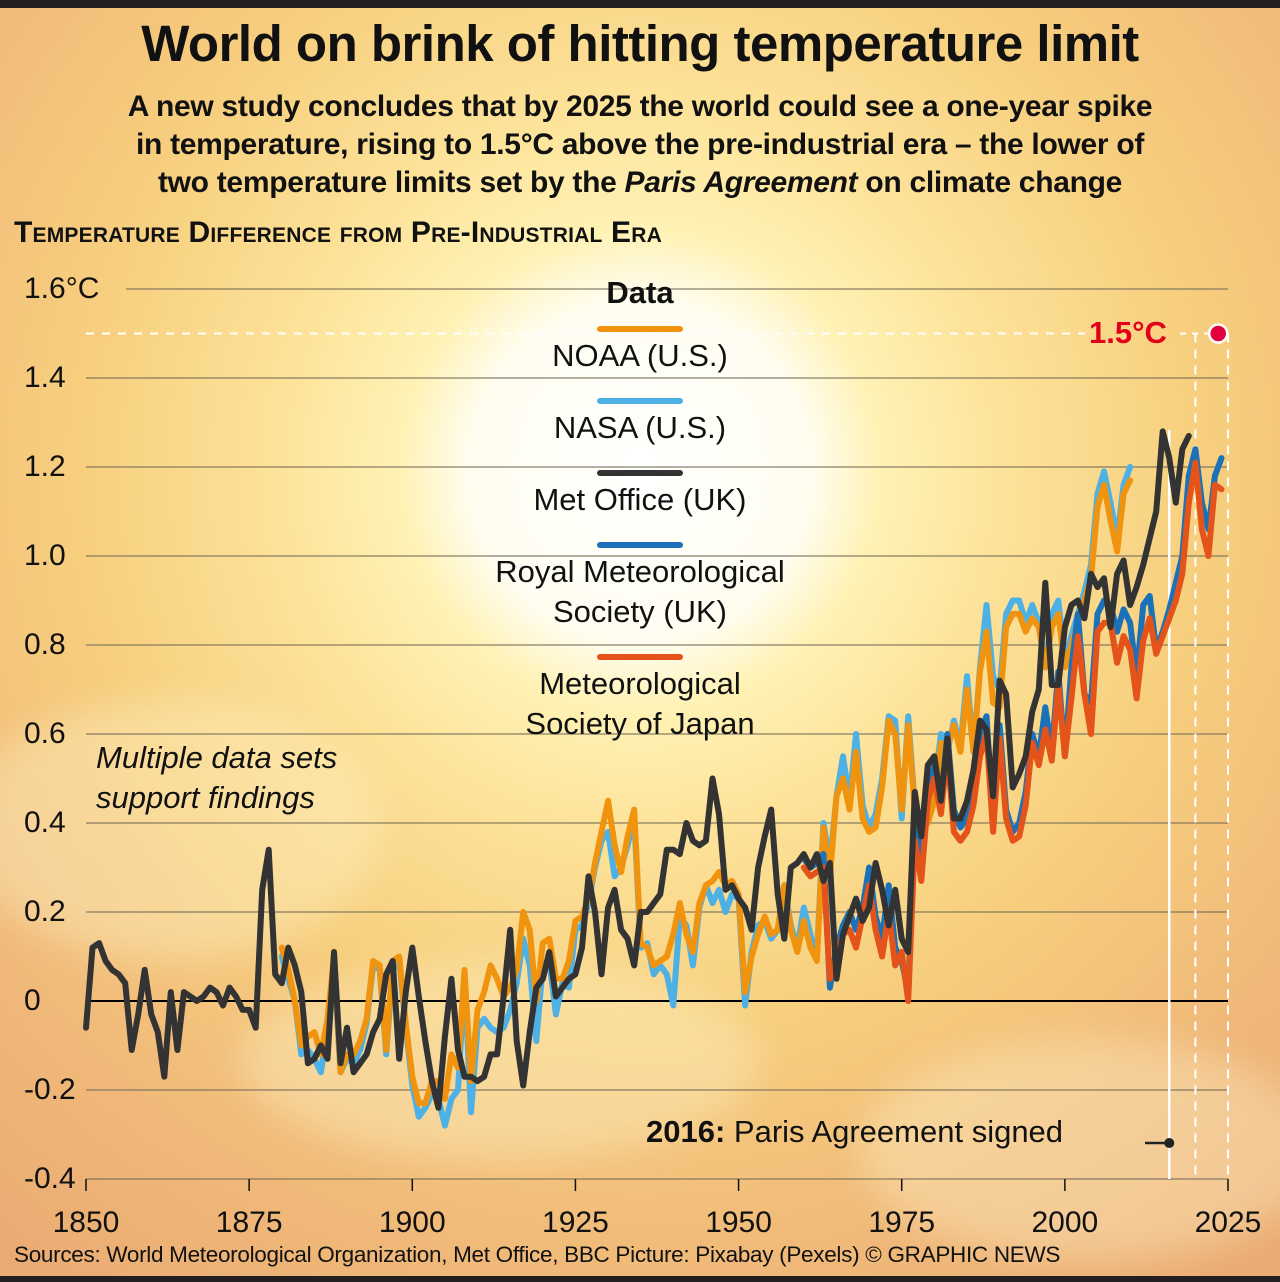 This screenshot has width=1280, height=1282. What do you see at coordinates (640, 292) in the screenshot?
I see `legend-title: Data` at bounding box center [640, 292].